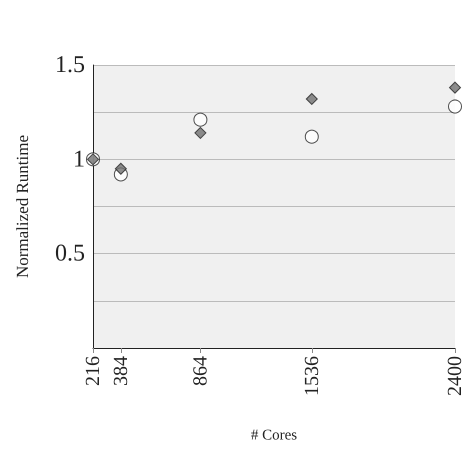 Image resolution: width=467 pixels, height=450 pixels. What do you see at coordinates (121, 371) in the screenshot?
I see `x-tick-label: 384` at bounding box center [121, 371].